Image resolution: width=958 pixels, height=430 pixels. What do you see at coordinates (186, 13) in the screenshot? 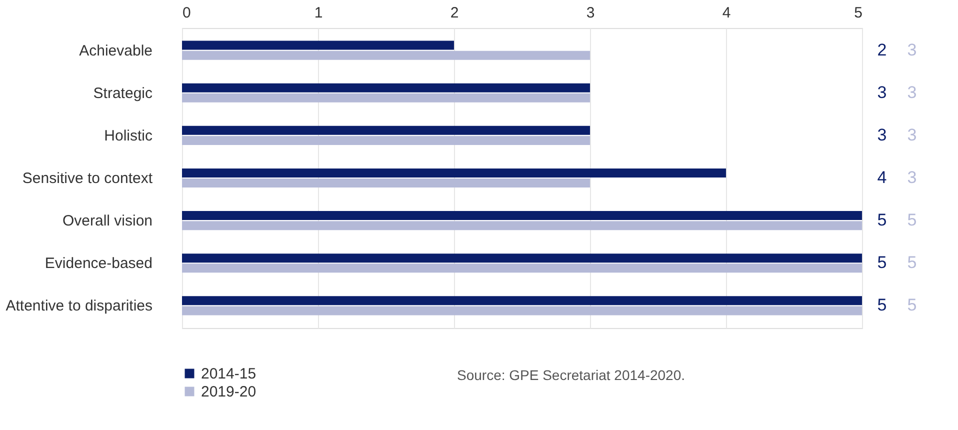
I see `x-tick-label: 0` at bounding box center [186, 13].